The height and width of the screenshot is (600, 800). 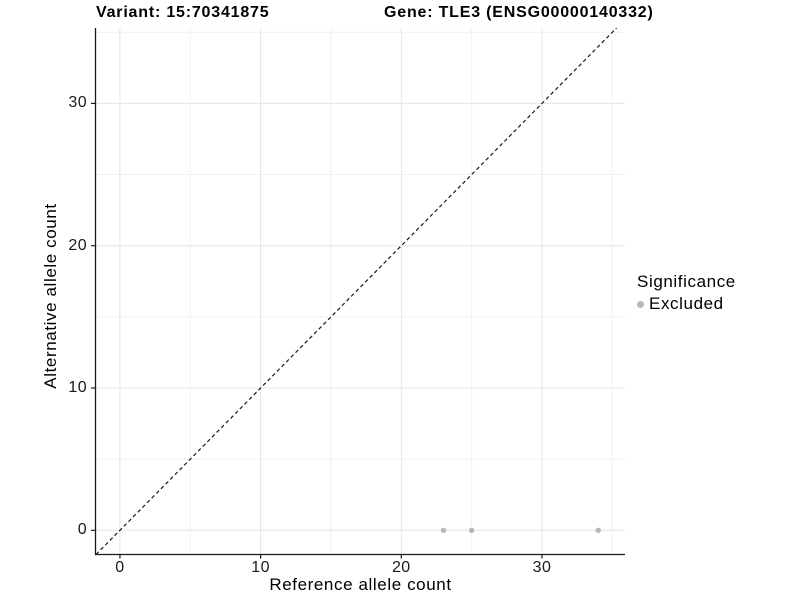 What do you see at coordinates (519, 12) in the screenshot?
I see `gene-title: Gene: TLE3 (ENSG00000140332)` at bounding box center [519, 12].